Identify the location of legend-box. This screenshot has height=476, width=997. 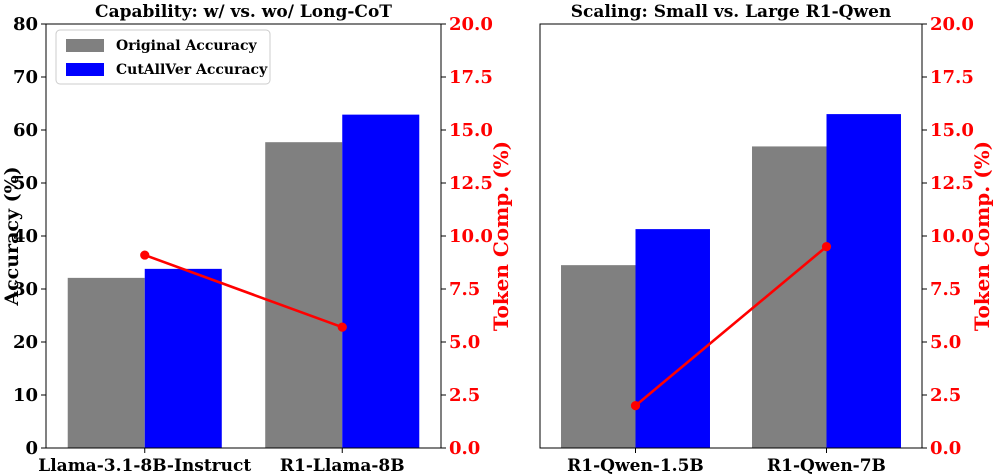
(163, 57).